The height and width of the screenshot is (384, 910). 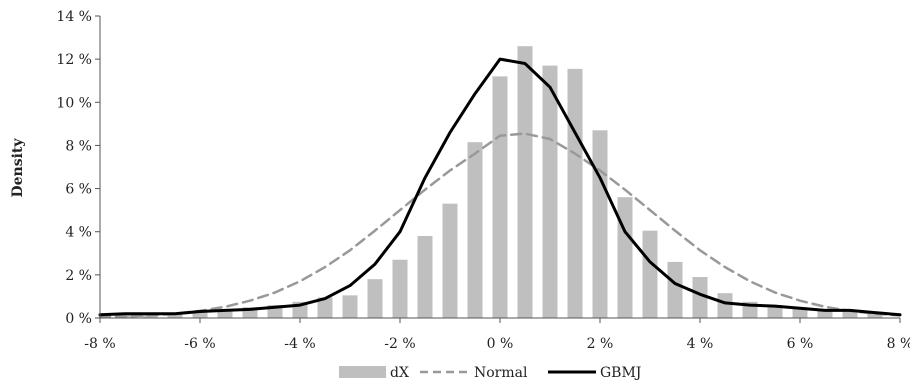 I want to click on legend: dX Normal GBMJ, so click(x=490, y=373).